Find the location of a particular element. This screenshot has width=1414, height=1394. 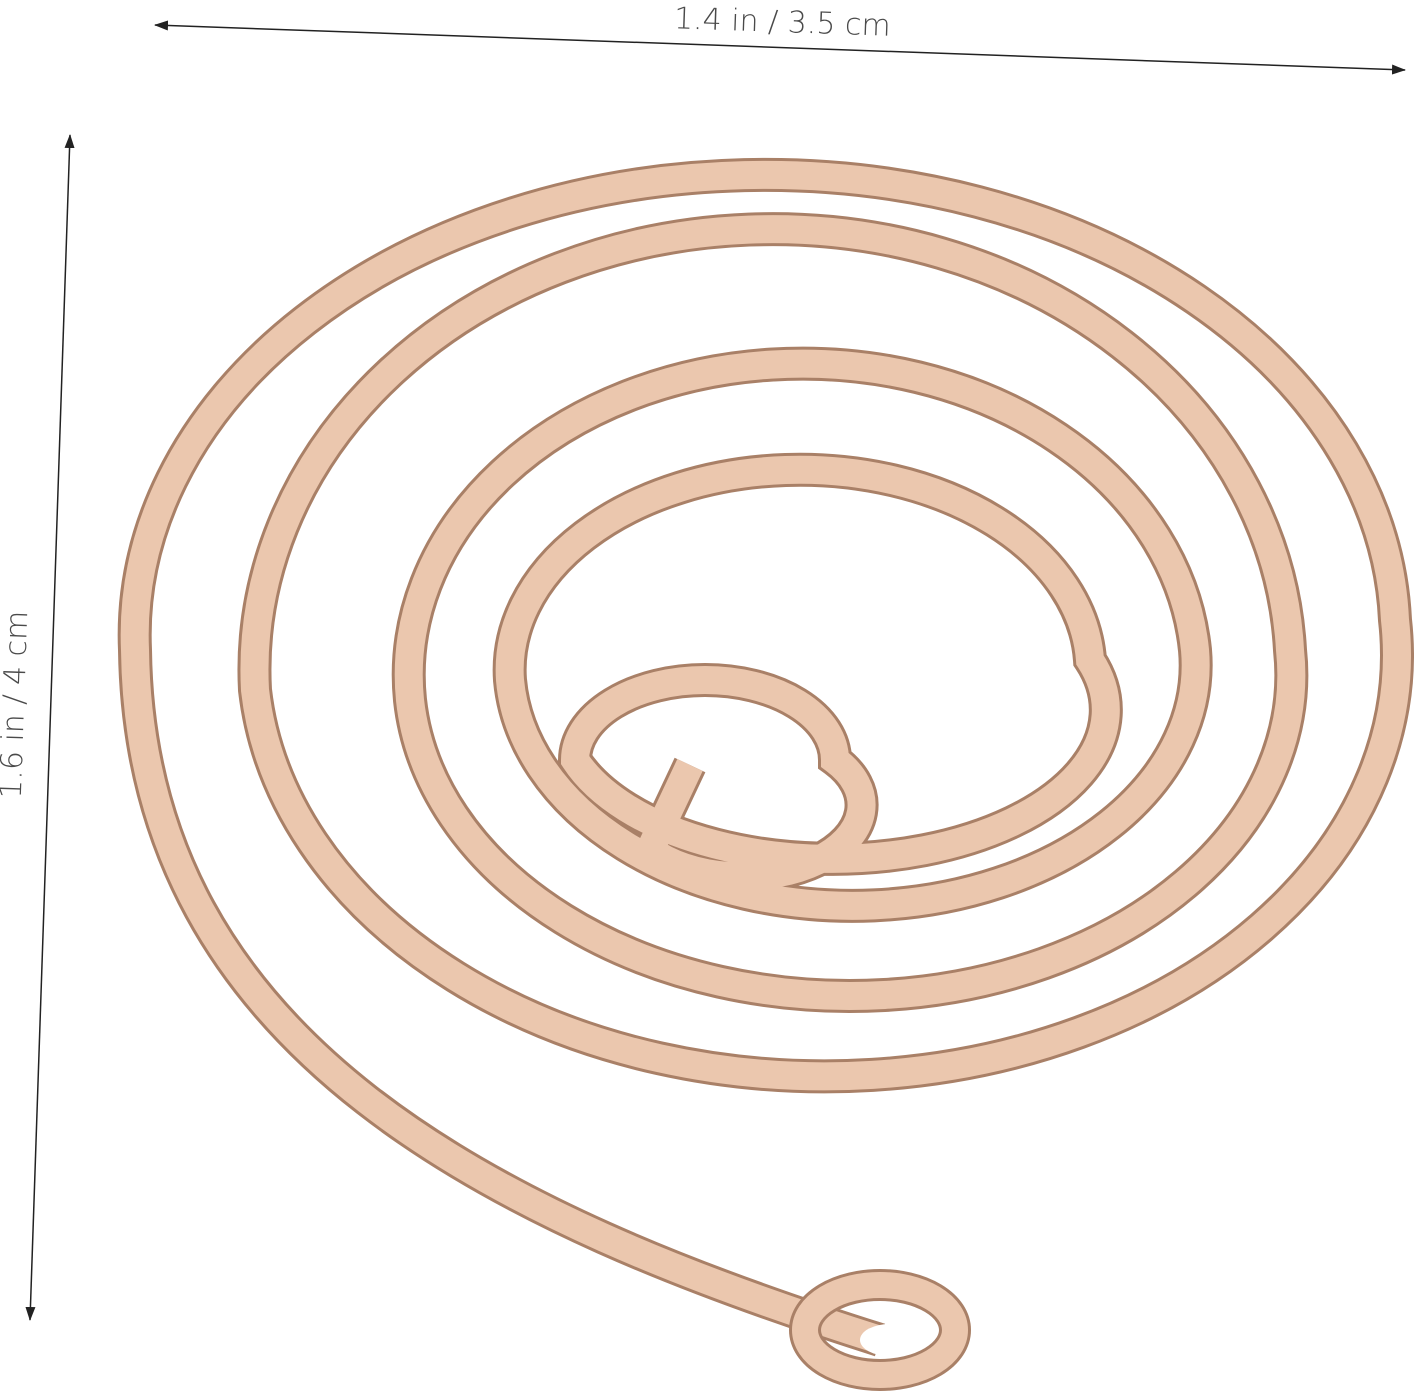

height-label: 1.6 in / 4 cm is located at coordinates (17, 704).